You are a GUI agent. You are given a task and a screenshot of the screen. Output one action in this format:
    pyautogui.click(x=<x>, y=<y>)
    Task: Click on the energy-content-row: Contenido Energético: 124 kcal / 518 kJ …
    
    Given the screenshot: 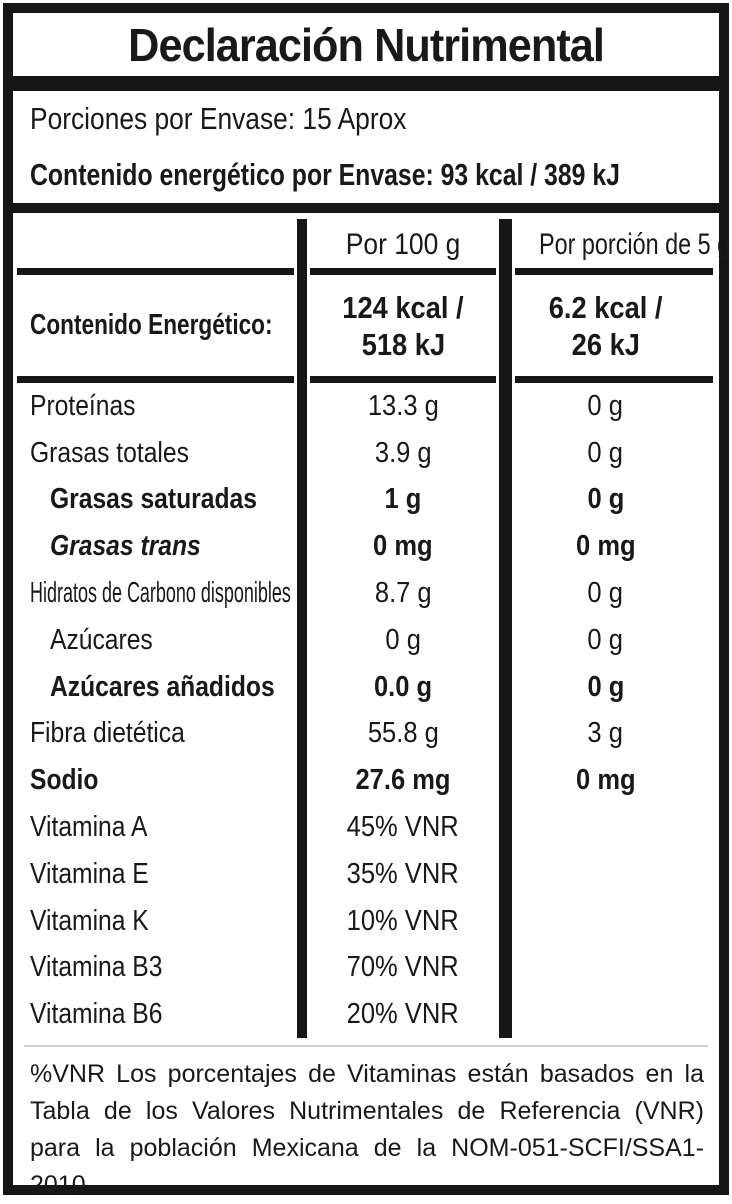 What is the action you would take?
    pyautogui.click(x=366, y=325)
    